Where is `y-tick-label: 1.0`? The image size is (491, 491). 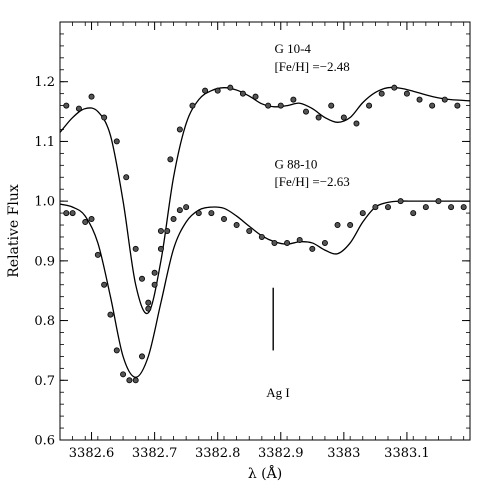 y-tick-label: 1.0 is located at coordinates (44, 202).